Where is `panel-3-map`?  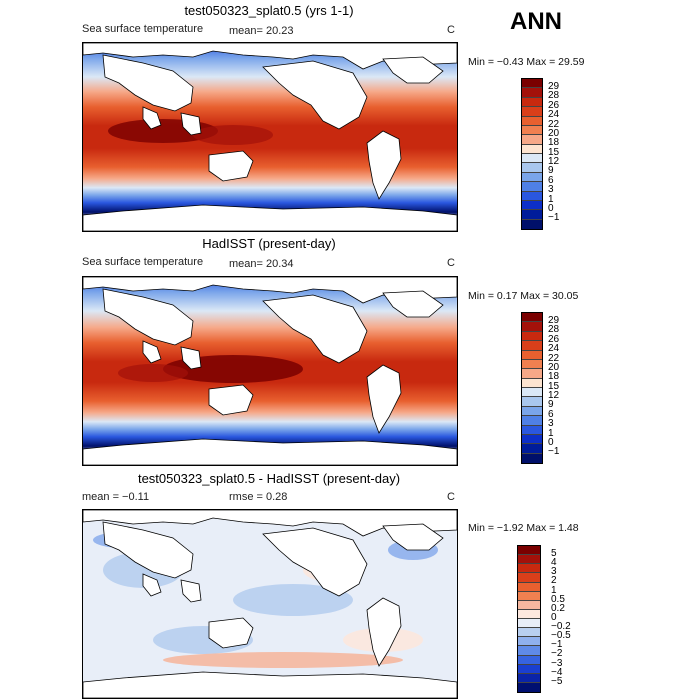 panel-3-map is located at coordinates (270, 604).